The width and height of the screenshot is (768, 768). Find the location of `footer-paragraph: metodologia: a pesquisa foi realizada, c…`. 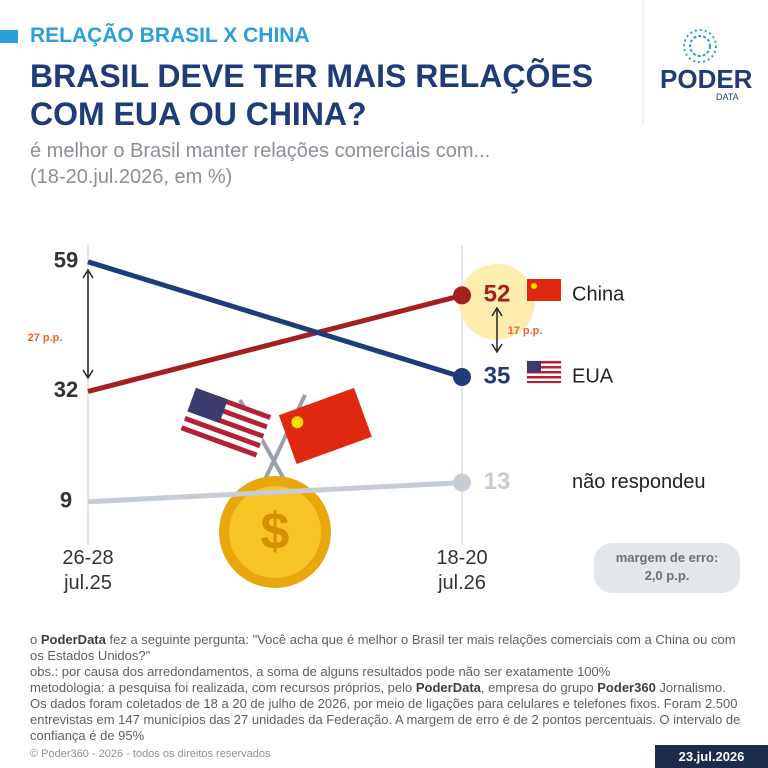

footer-paragraph: metodologia: a pesquisa foi realizada, c… is located at coordinates (386, 712).